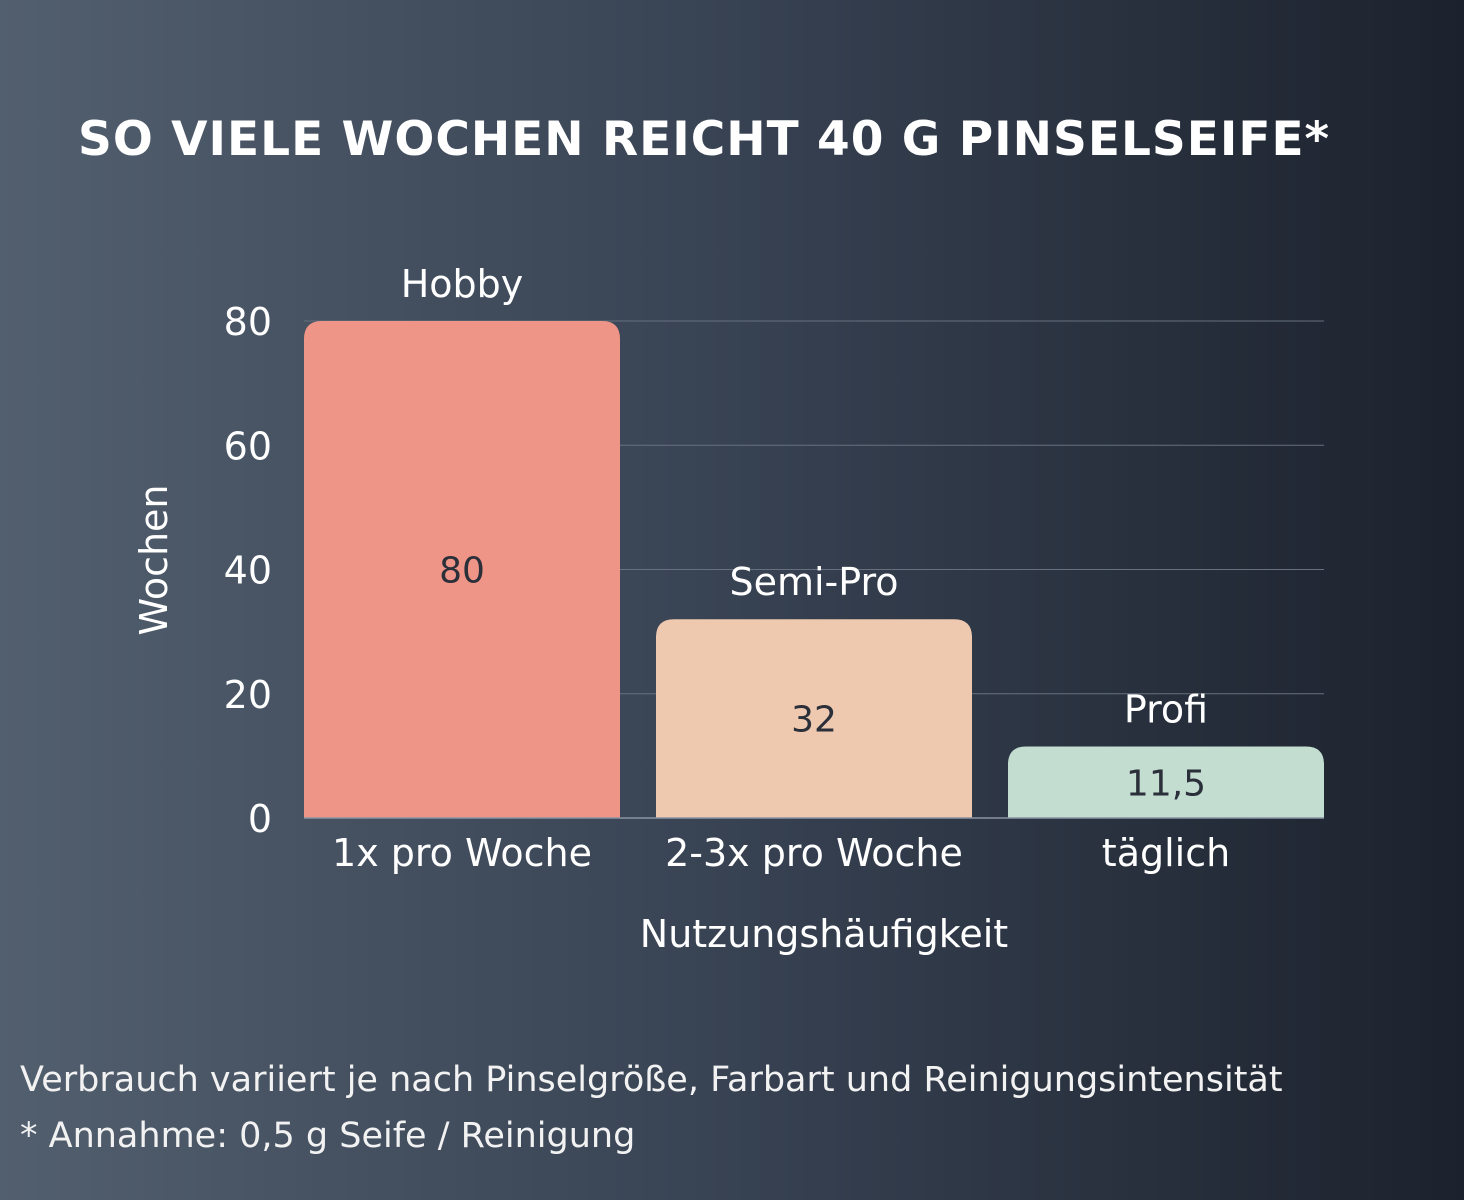 Image resolution: width=1464 pixels, height=1200 pixels. What do you see at coordinates (248, 571) in the screenshot?
I see `y-tick-label: 40` at bounding box center [248, 571].